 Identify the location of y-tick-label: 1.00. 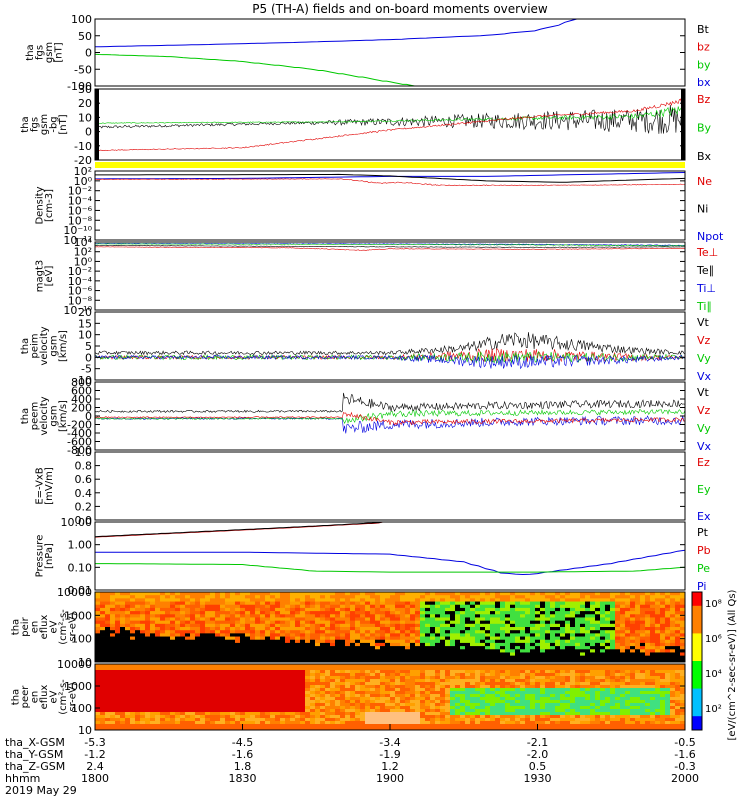
(80, 545).